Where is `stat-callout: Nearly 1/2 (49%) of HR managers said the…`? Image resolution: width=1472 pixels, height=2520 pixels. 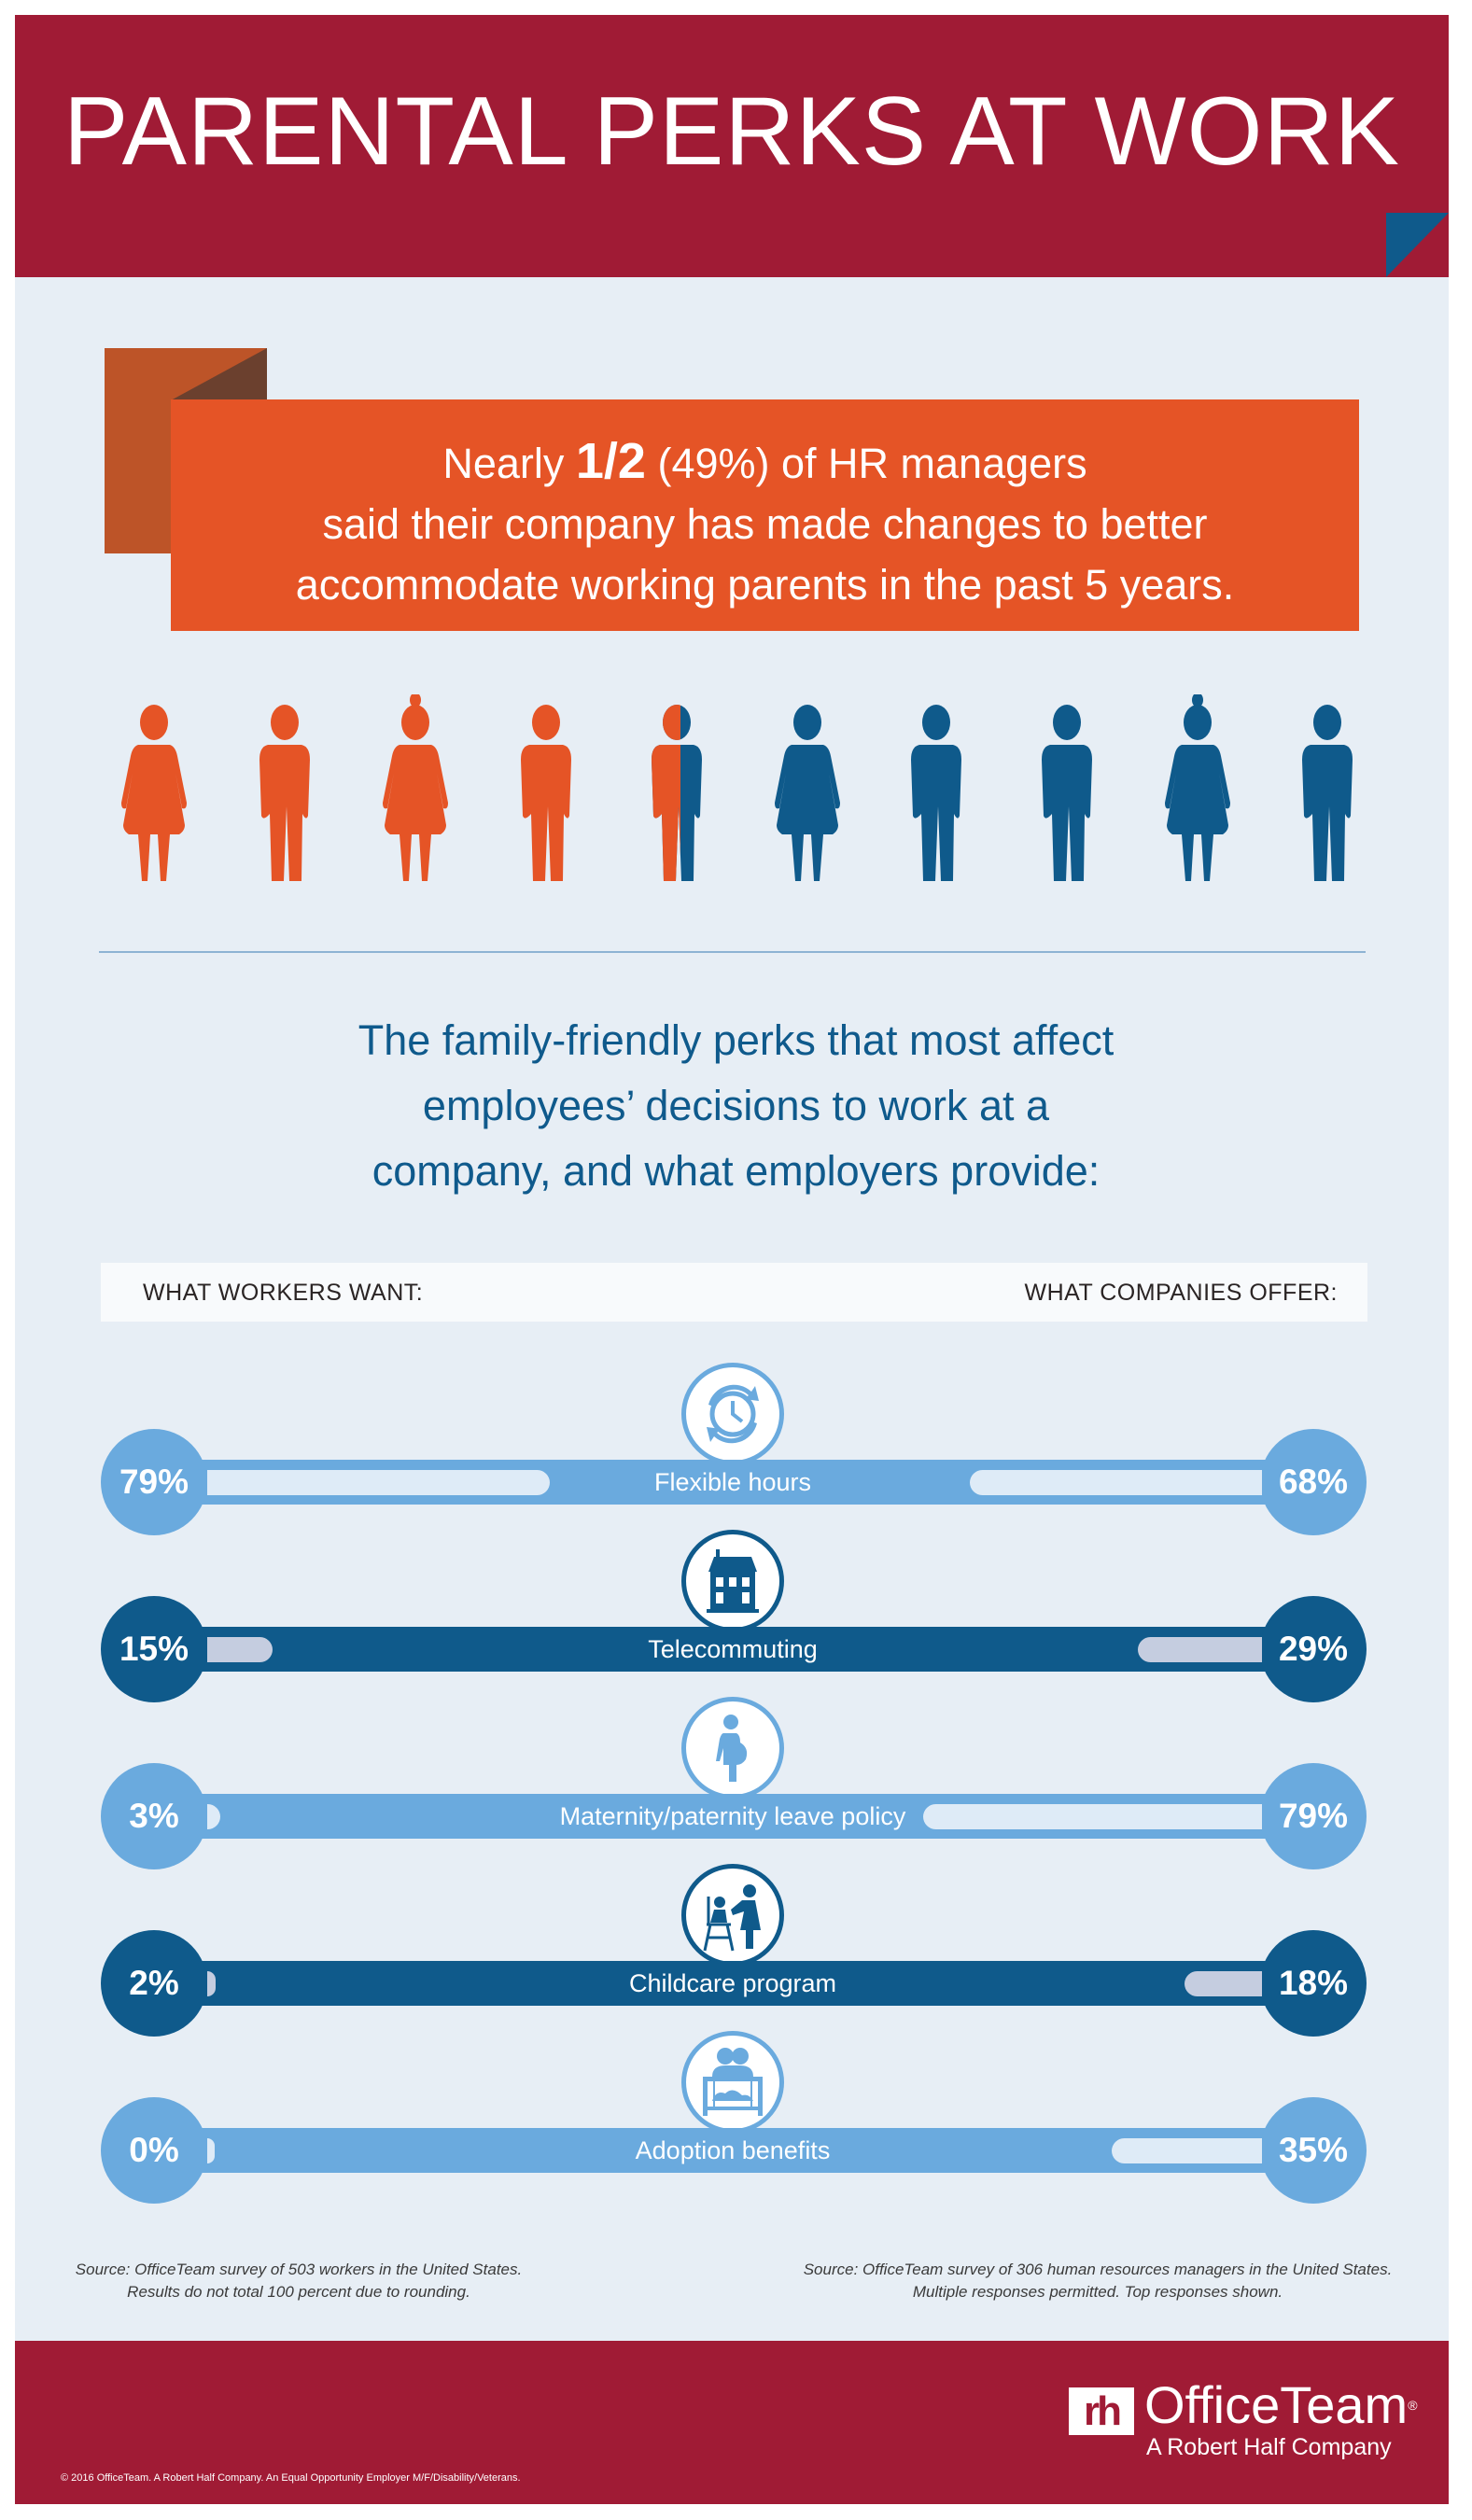
stat-callout: Nearly 1/2 (49%) of HR managers said the… is located at coordinates (765, 515).